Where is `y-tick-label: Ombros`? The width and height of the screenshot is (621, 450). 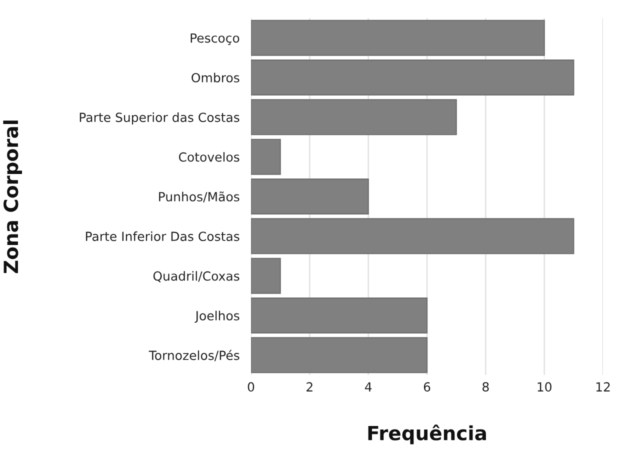 y-tick-label: Ombros is located at coordinates (216, 77).